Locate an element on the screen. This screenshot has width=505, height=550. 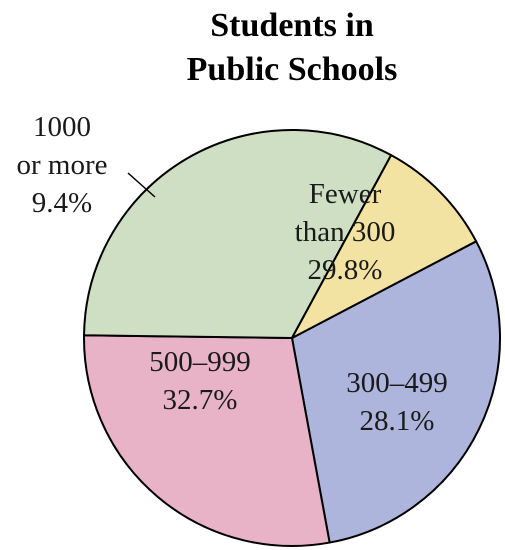
chart-title-line-2: Public Schools is located at coordinates (292, 69).